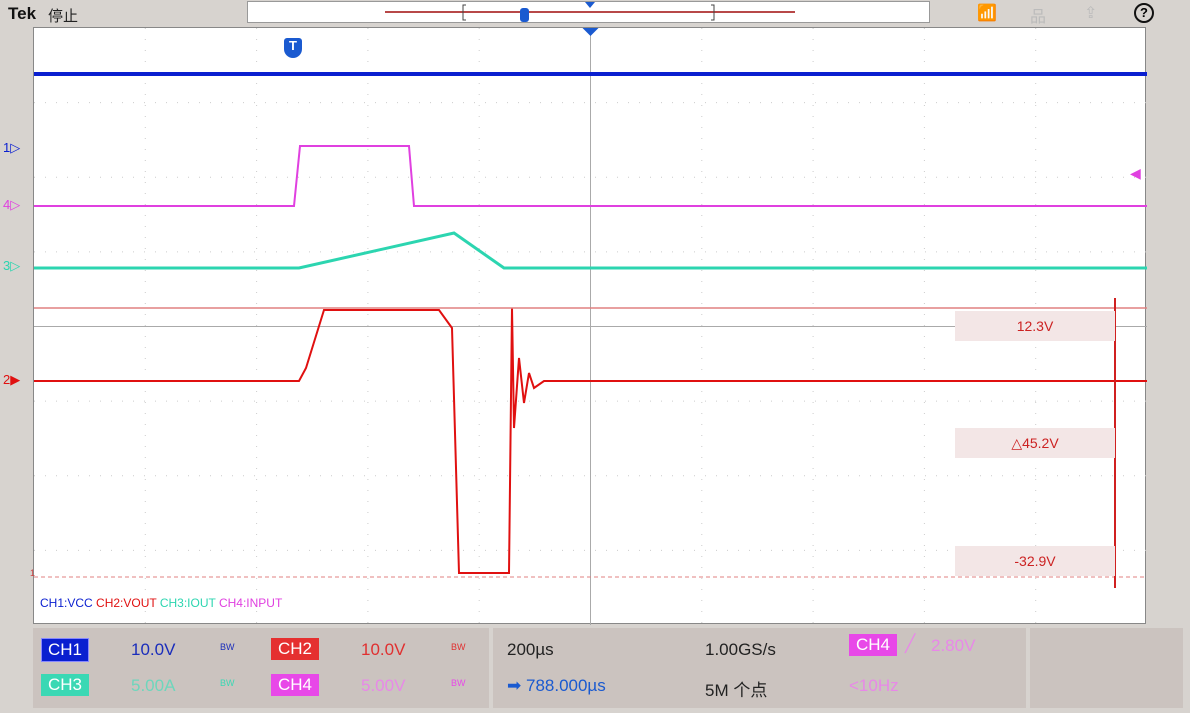  What do you see at coordinates (1144, 13) in the screenshot?
I see `help-icon: ?` at bounding box center [1144, 13].